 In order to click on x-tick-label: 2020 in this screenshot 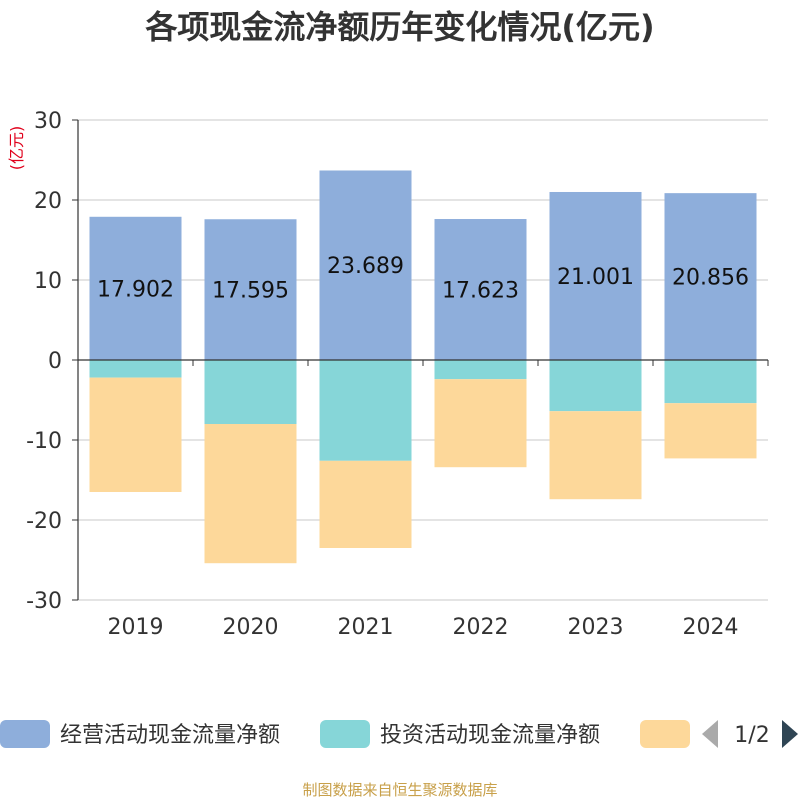, I will do `click(251, 627)`.